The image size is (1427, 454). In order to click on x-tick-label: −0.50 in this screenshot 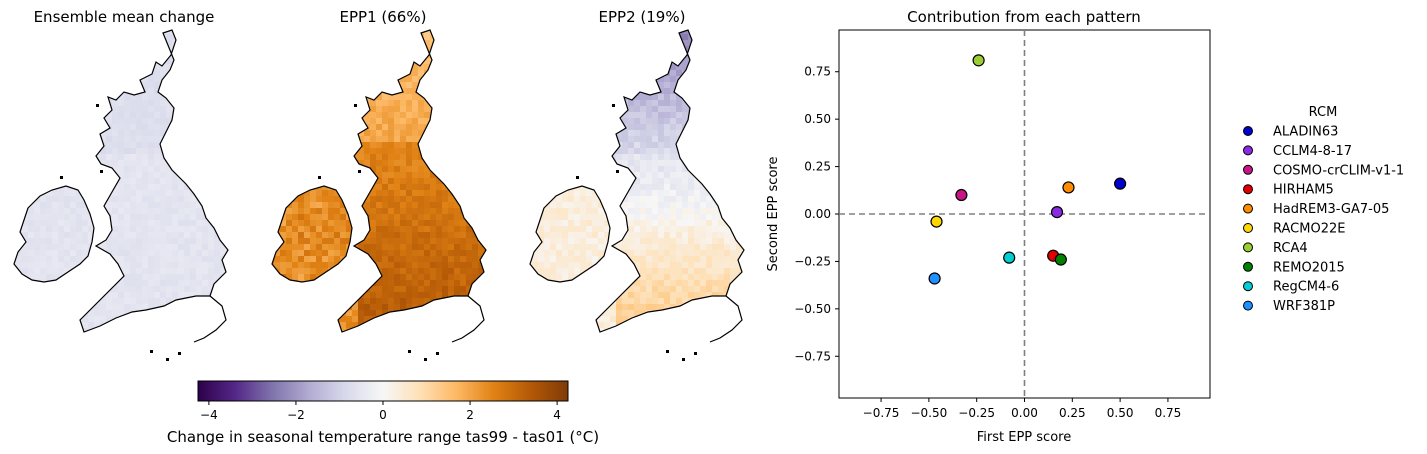, I will do `click(928, 413)`.